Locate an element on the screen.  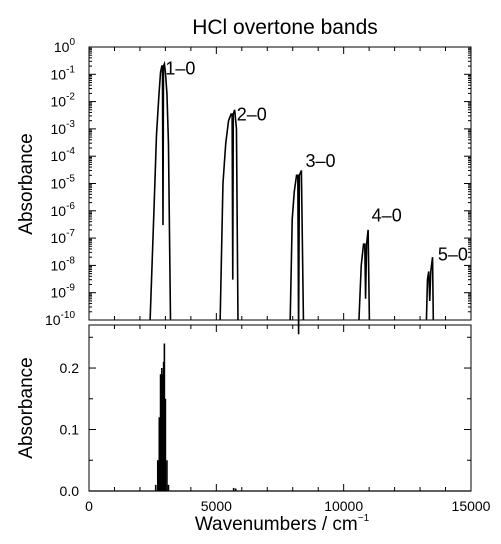
top-y-tick-label: 10⁻⁵ is located at coordinates (63, 183).